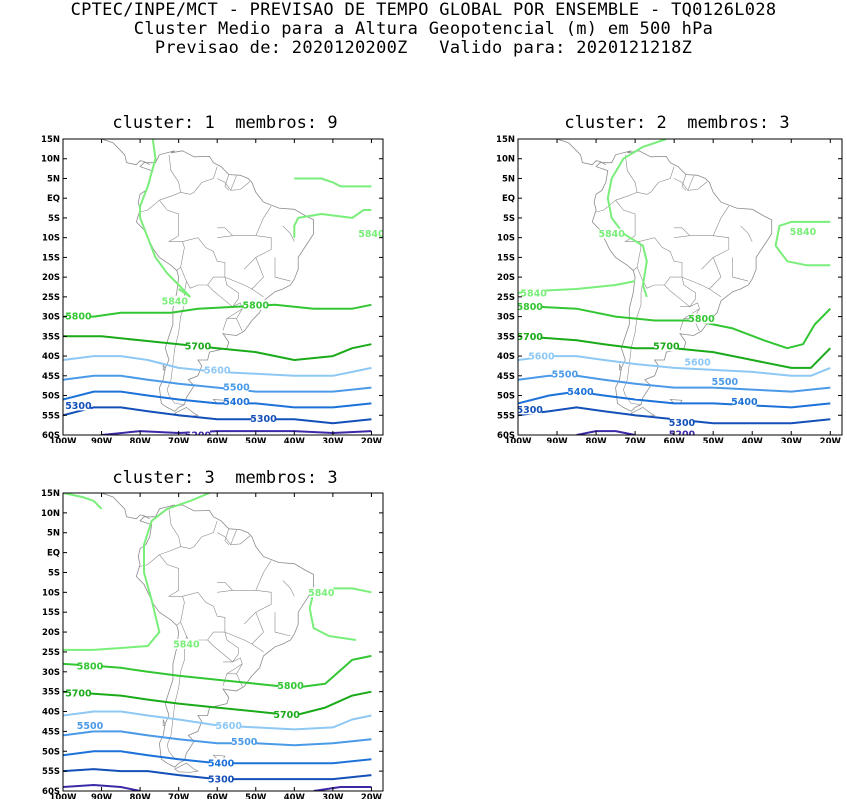  Describe the element at coordinates (179, 440) in the screenshot. I see `lon-label: 70W` at that location.